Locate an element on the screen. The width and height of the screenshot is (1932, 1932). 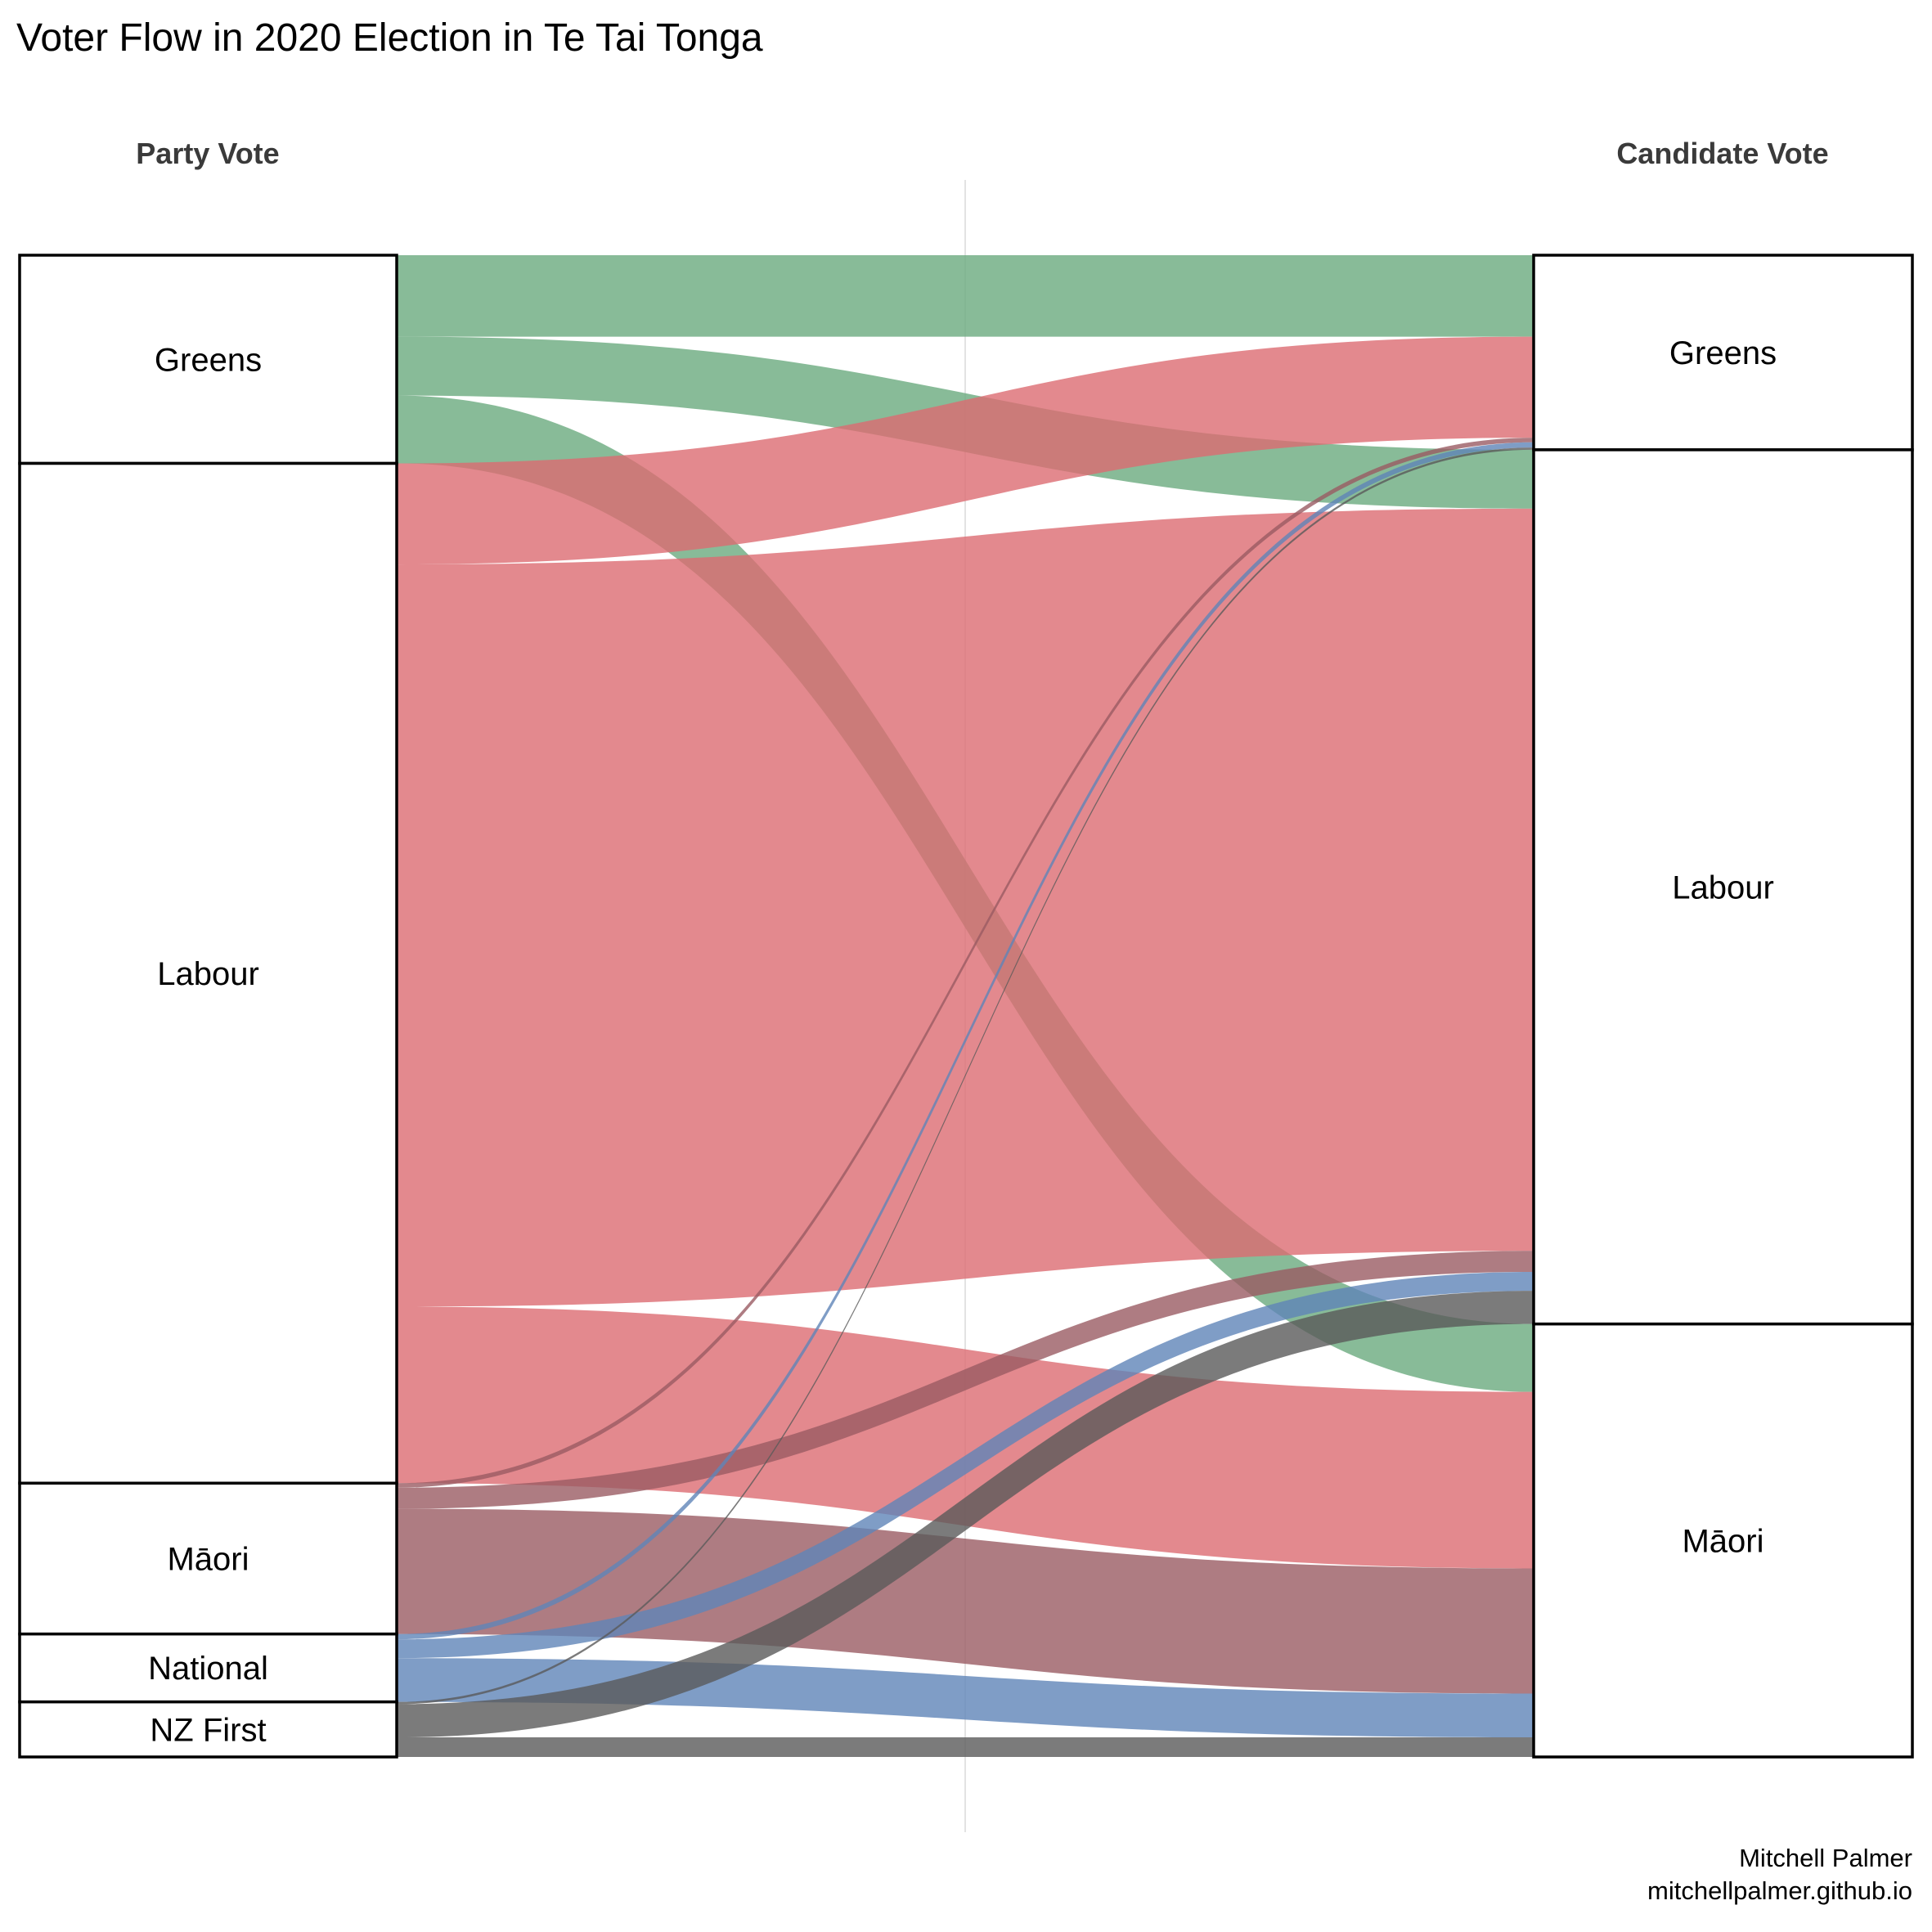
candidate-node-label-maori: Māori is located at coordinates (1723, 1541).